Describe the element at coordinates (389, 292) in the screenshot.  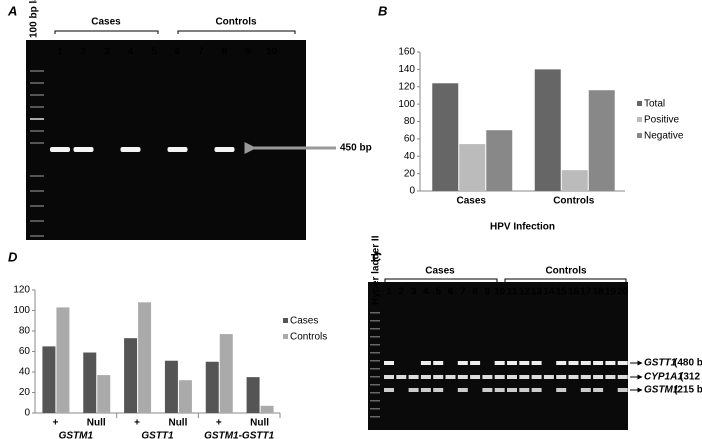
I see `lane-number: 1` at that location.